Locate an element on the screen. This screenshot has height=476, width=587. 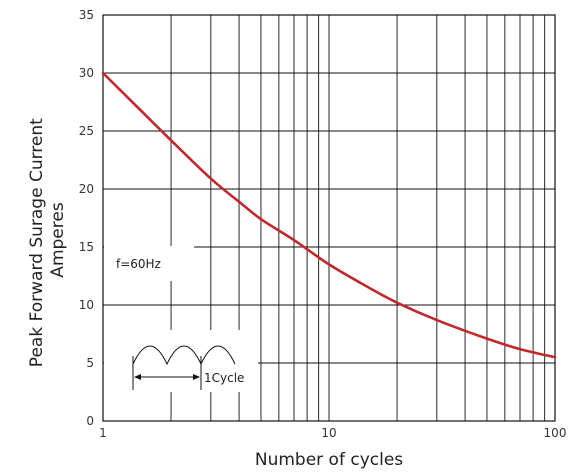
cycle-arrow-right is located at coordinates (196, 377).